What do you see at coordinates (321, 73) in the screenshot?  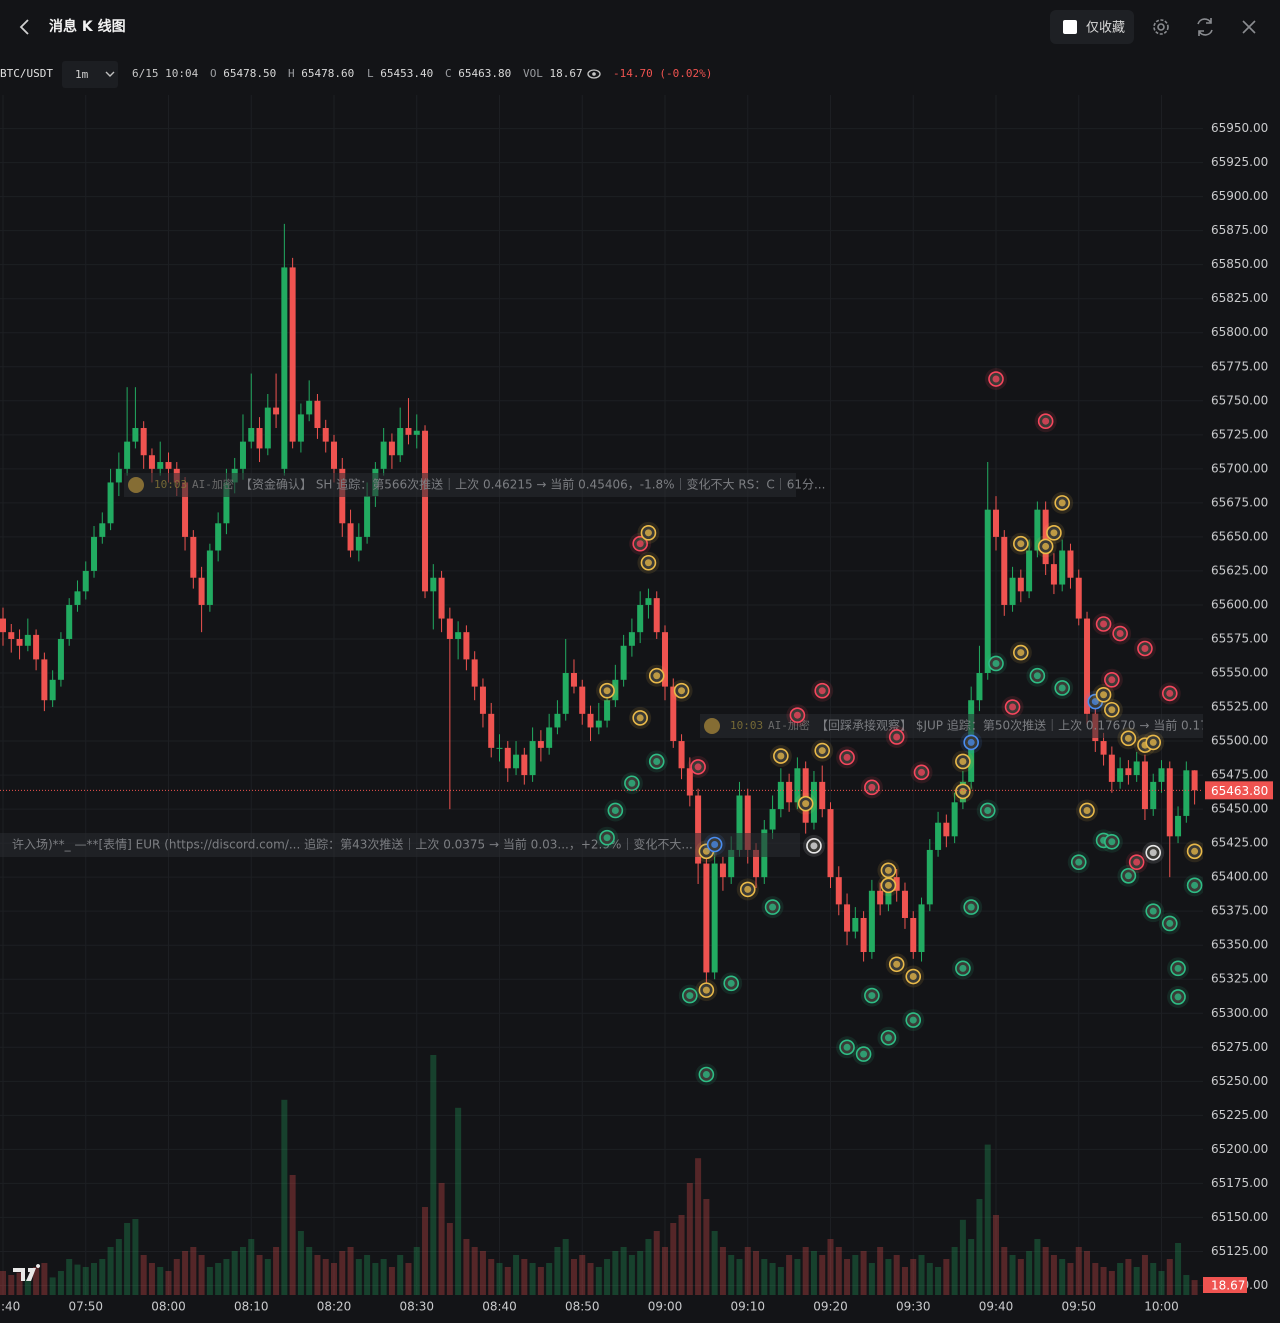 I see `ohlc-item: H 65478.60` at bounding box center [321, 73].